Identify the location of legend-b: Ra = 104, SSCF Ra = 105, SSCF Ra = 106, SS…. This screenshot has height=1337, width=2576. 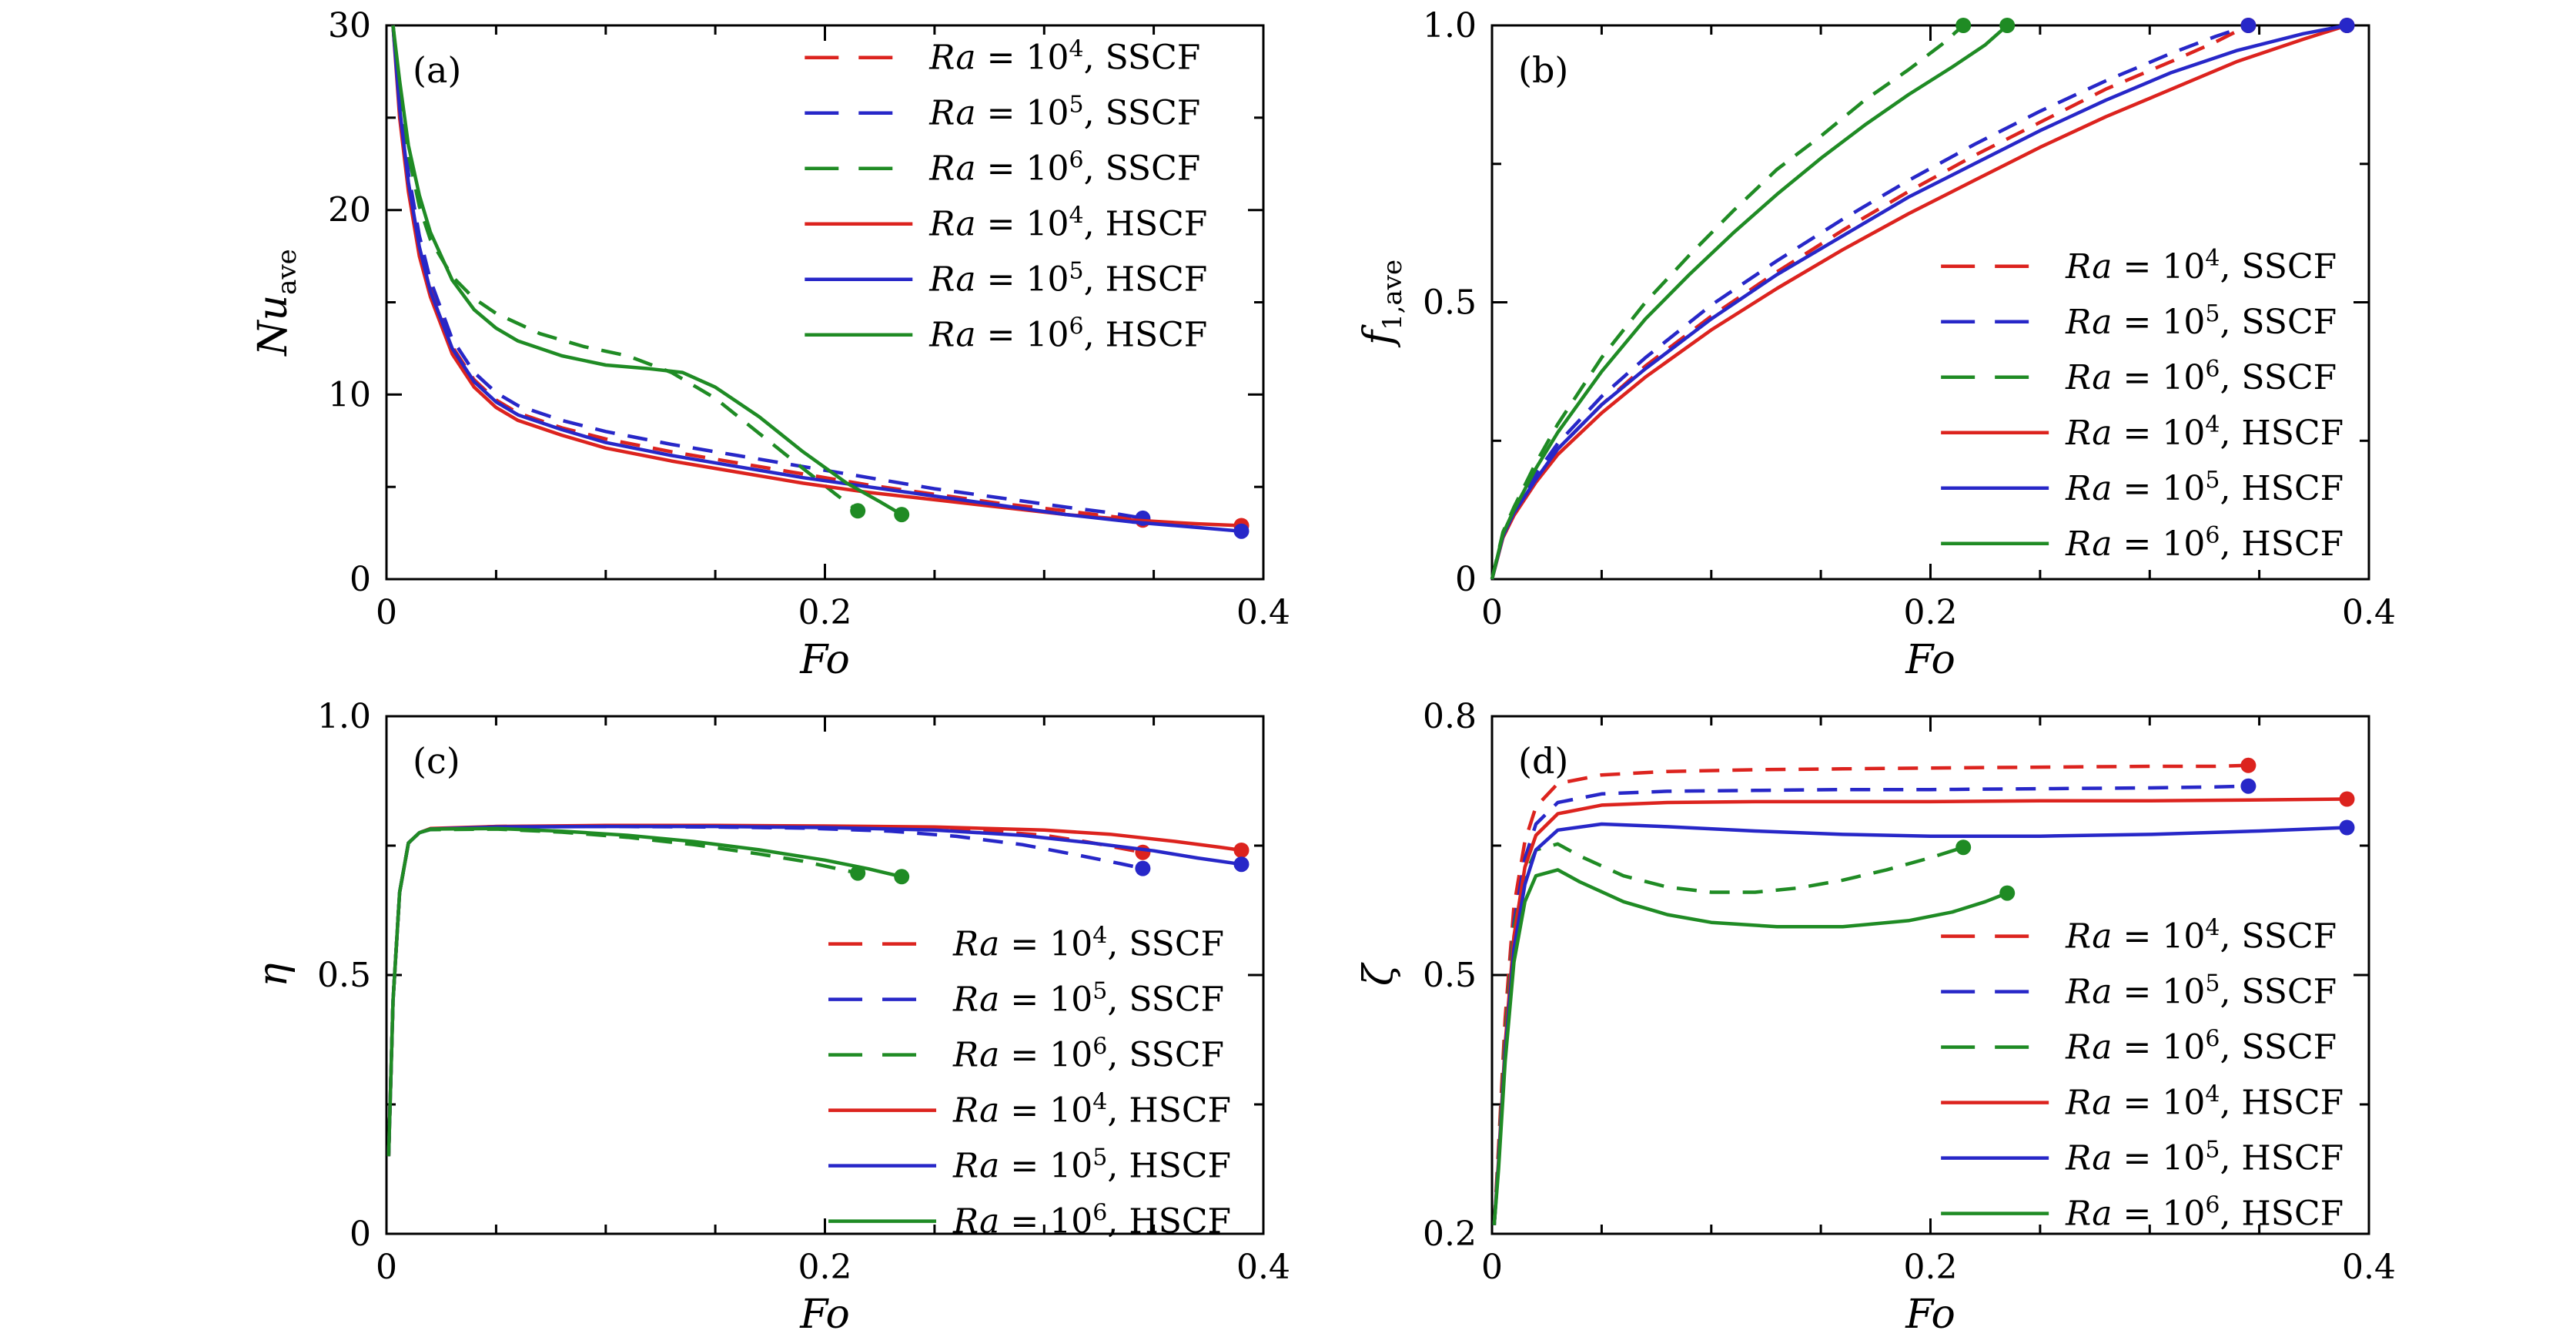
(2142, 404).